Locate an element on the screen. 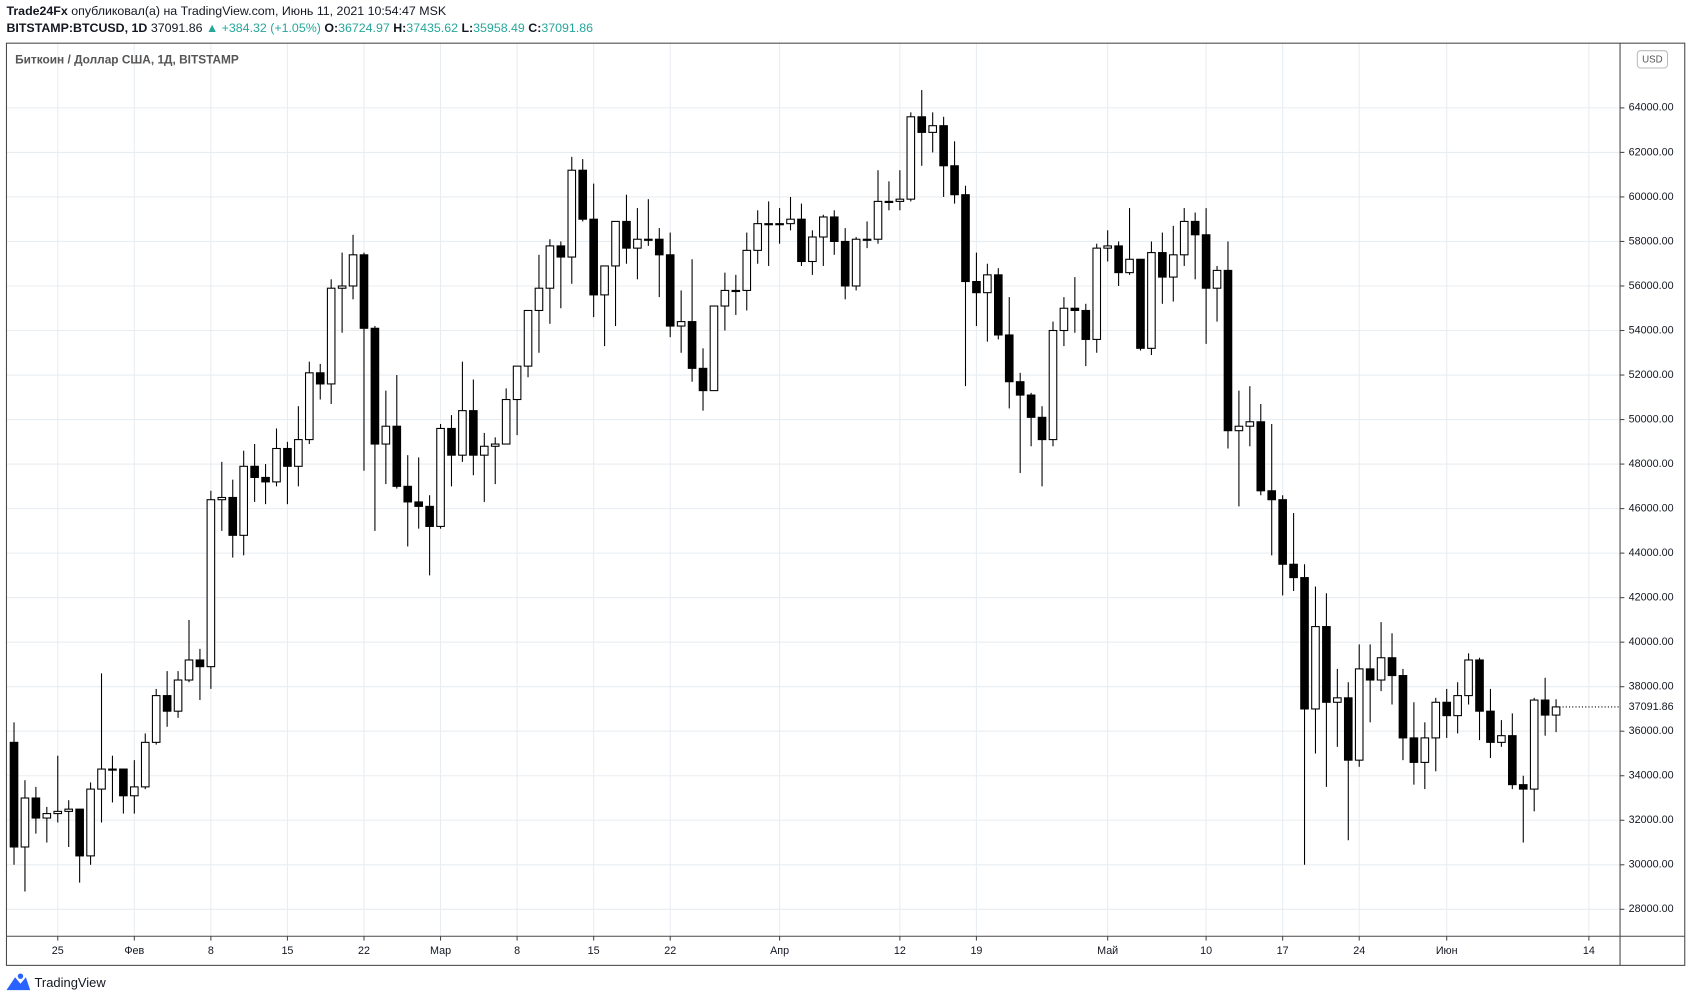 Image resolution: width=1688 pixels, height=1001 pixels. y-tick-label: 54000.00 is located at coordinates (1651, 330).